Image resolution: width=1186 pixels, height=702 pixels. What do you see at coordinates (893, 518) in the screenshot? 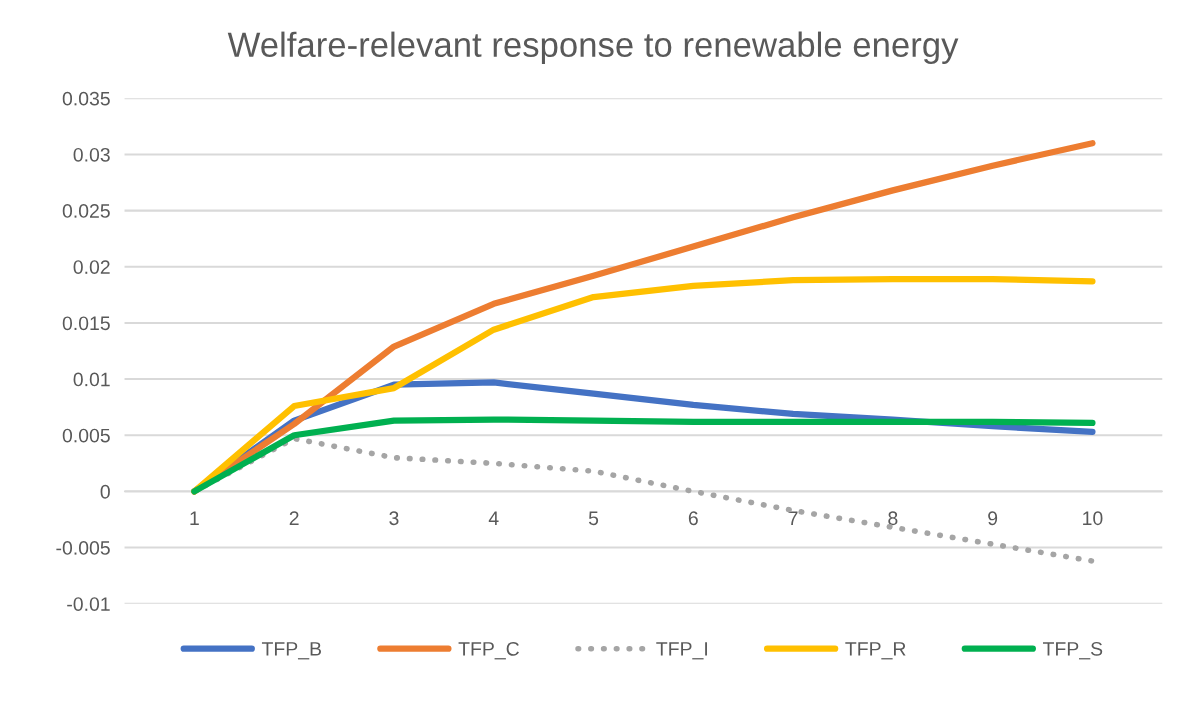
I see `x-tick-label: 8` at bounding box center [893, 518].